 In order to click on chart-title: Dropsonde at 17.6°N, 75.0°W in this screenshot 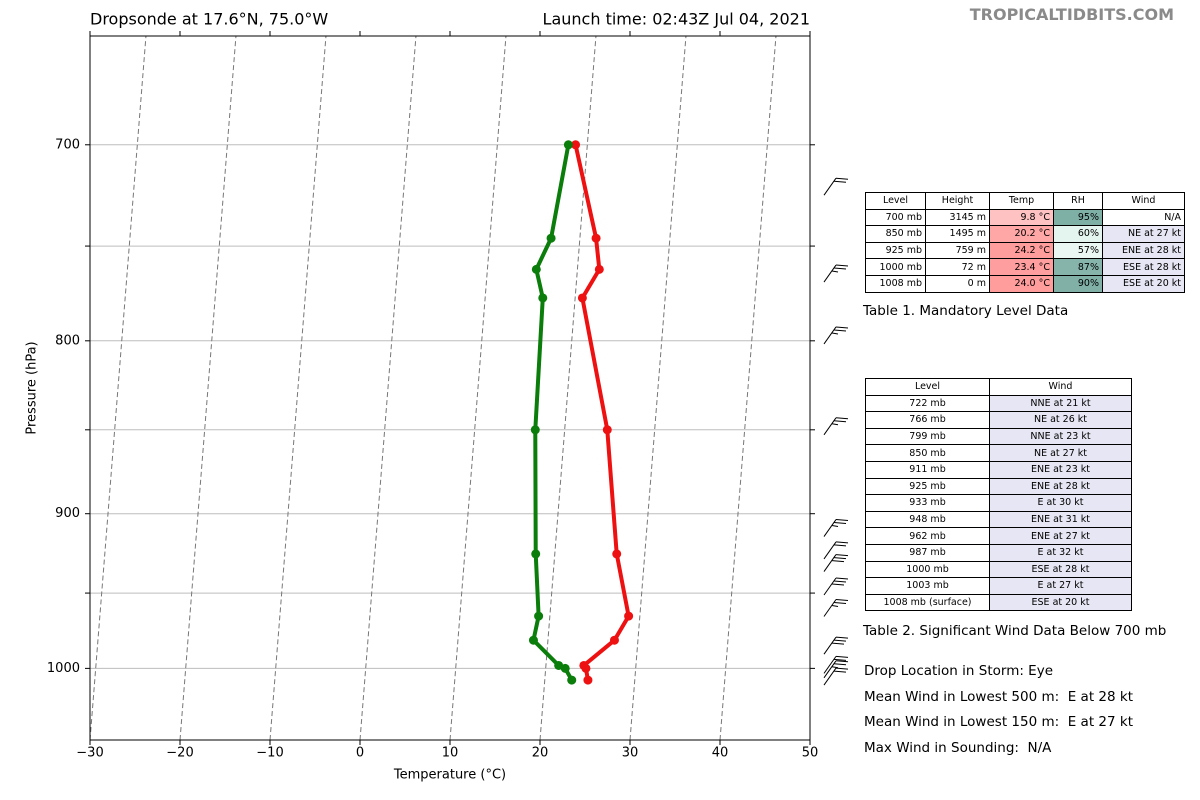, I will do `click(209, 19)`.